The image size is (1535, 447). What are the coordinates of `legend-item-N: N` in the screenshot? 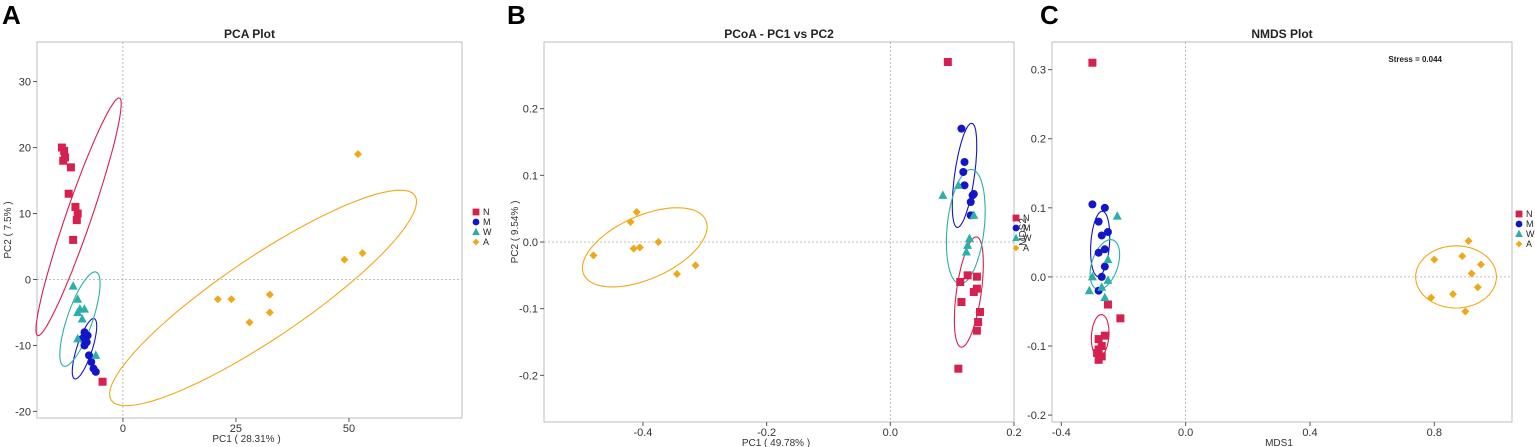 It's located at (481, 212).